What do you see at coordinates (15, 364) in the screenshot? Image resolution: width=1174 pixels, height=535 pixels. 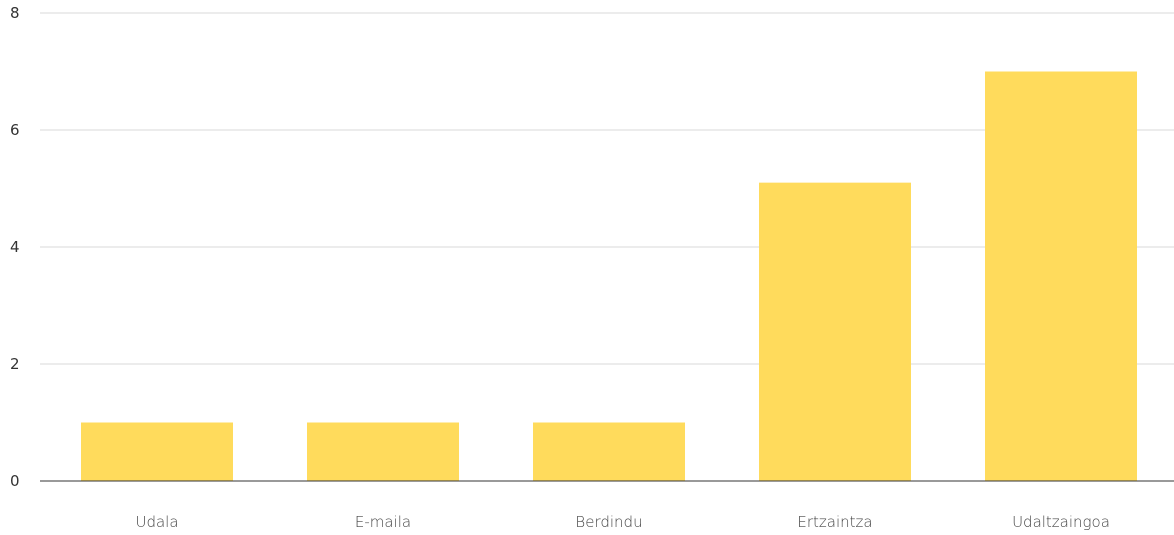 I see `y-tick-label: 2` at bounding box center [15, 364].